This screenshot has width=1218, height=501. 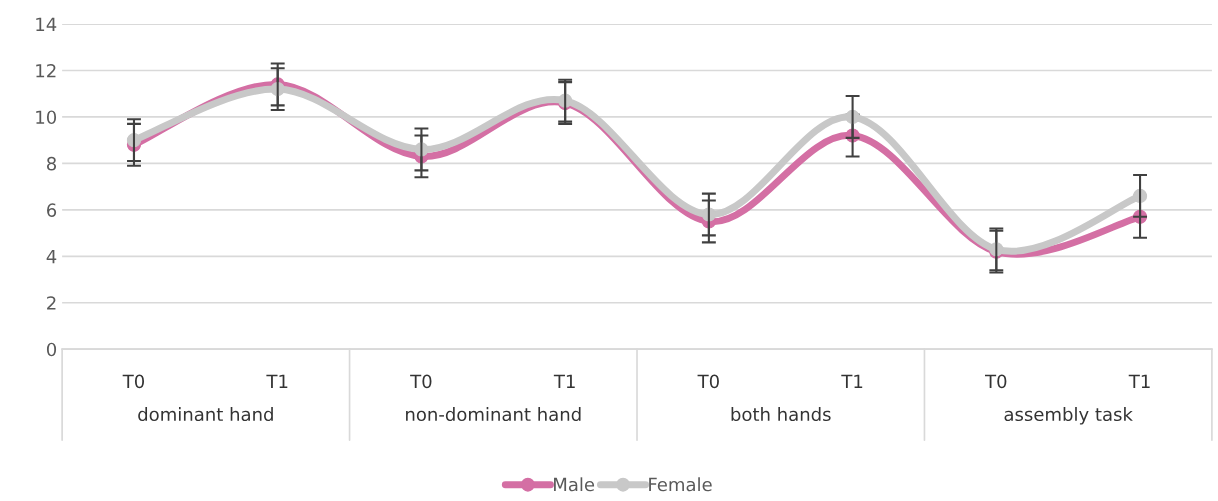 What do you see at coordinates (781, 414) in the screenshot?
I see `text: both hands` at bounding box center [781, 414].